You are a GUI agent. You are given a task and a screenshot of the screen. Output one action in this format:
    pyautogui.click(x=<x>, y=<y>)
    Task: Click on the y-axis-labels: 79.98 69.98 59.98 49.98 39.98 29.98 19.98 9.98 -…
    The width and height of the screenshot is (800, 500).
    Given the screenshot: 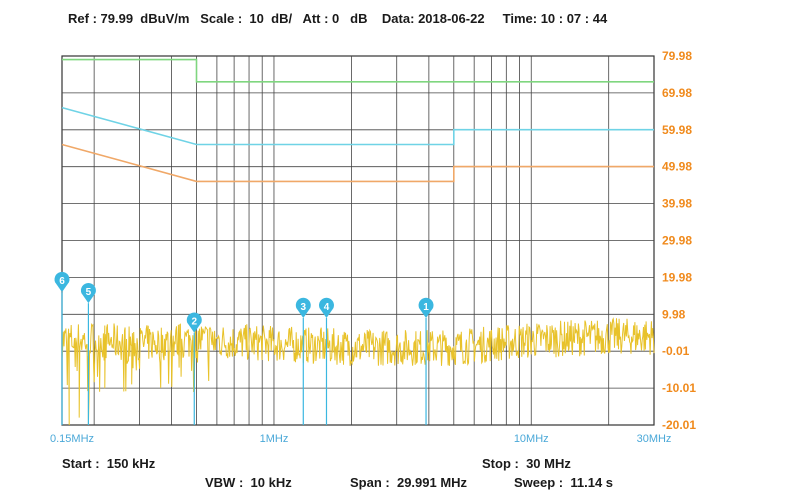 What is the action you would take?
    pyautogui.click(x=679, y=240)
    